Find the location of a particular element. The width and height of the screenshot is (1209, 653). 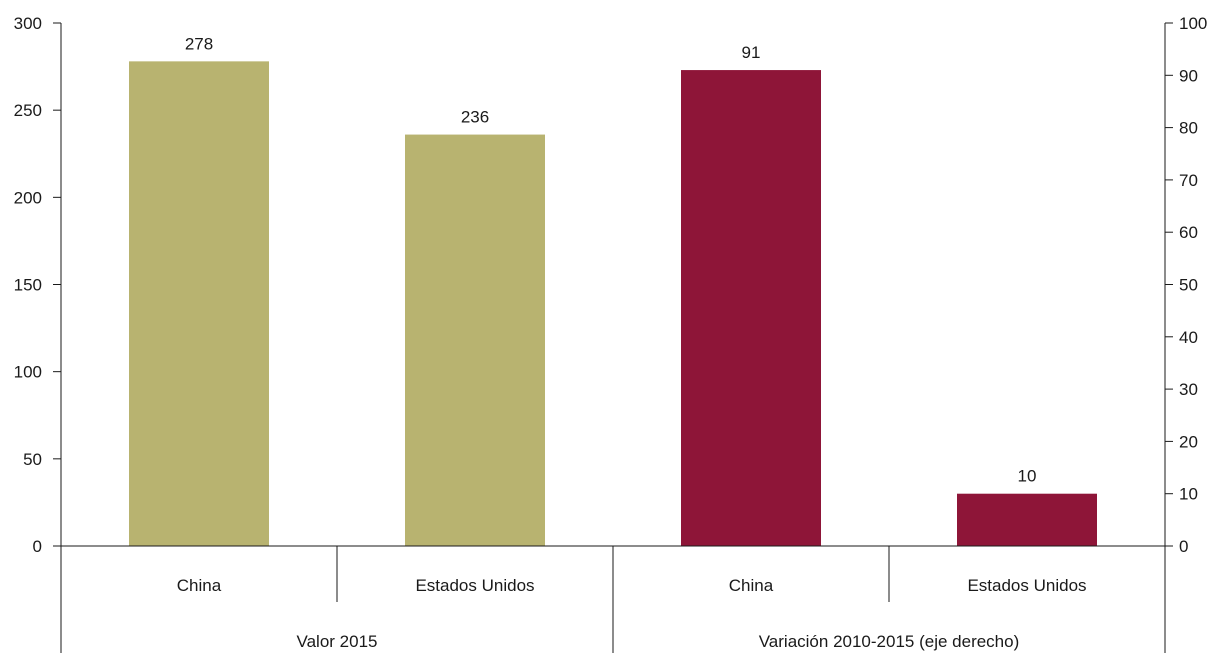

group-label: Valor 2015 is located at coordinates (337, 641).